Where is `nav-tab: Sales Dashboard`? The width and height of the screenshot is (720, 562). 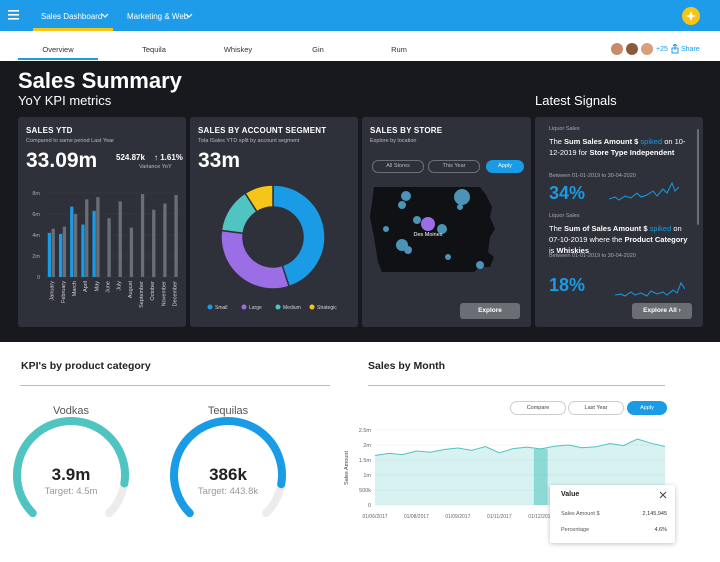
nav-tab: Sales Dashboard is located at coordinates (72, 16).